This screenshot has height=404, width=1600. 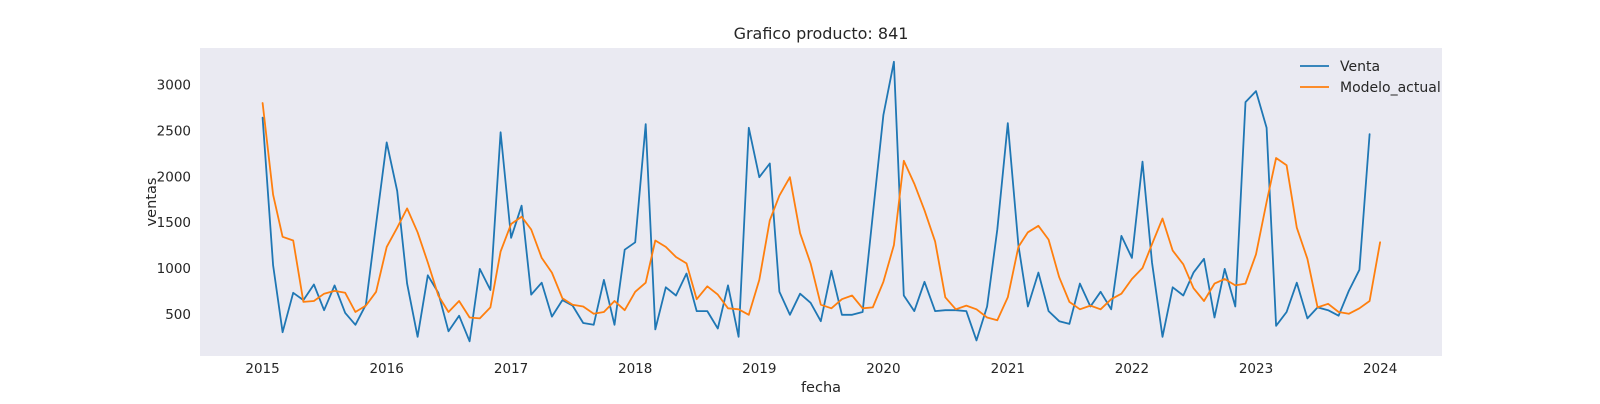 I want to click on x-axis-ticks: 2015 2016 2017 2018 2019 2020 2021 2022 2023 2024, so click(x=821, y=369).